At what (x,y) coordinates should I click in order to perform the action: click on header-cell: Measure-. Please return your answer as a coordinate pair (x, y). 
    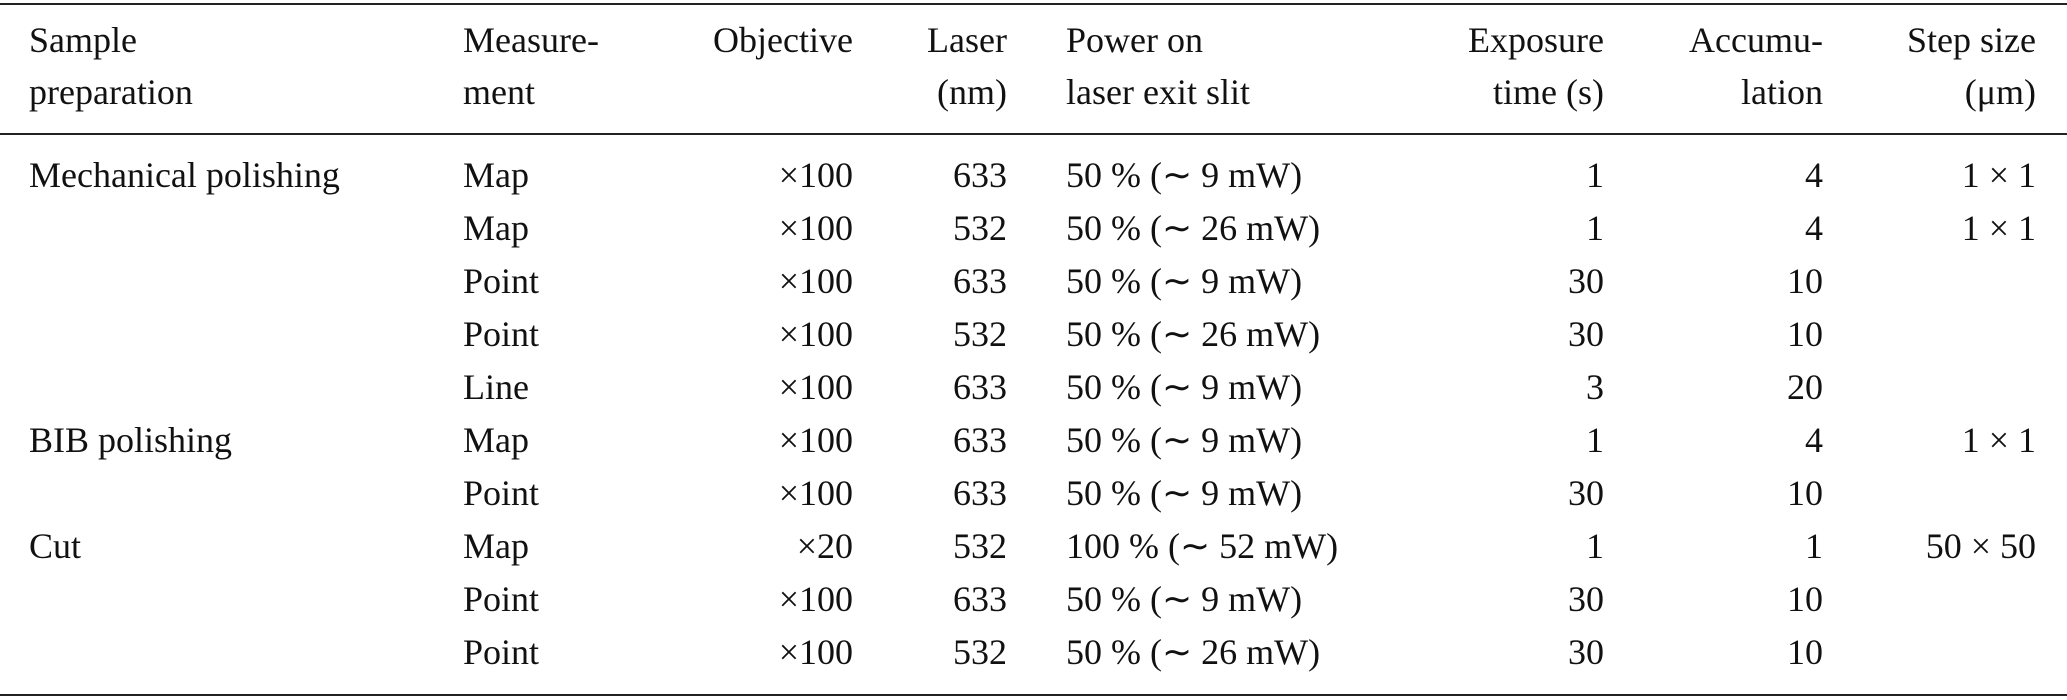
    Looking at the image, I should click on (531, 40).